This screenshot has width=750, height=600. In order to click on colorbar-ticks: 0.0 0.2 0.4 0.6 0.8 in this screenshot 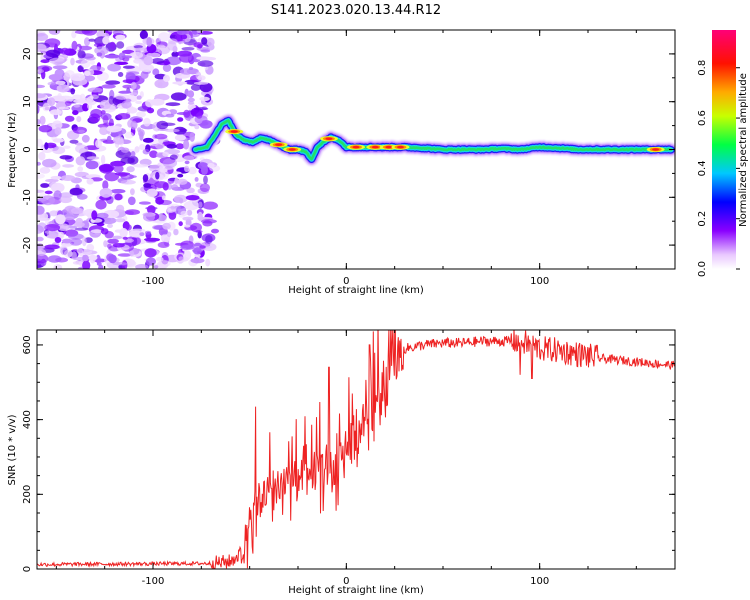, I will do `click(718, 168)`.